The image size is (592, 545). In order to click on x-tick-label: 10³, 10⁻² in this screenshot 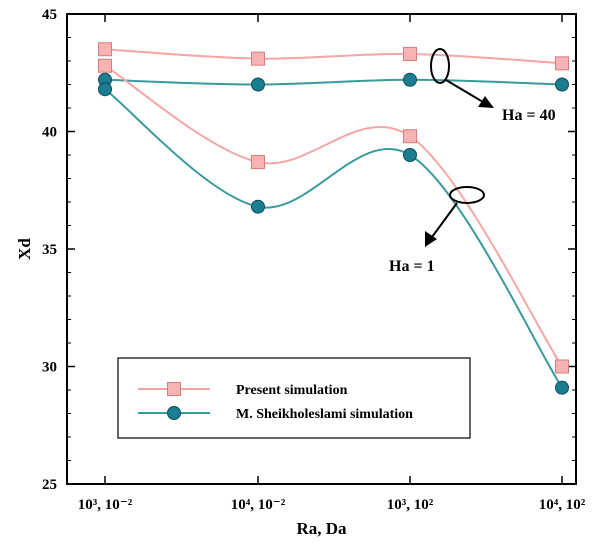, I will do `click(105, 505)`.